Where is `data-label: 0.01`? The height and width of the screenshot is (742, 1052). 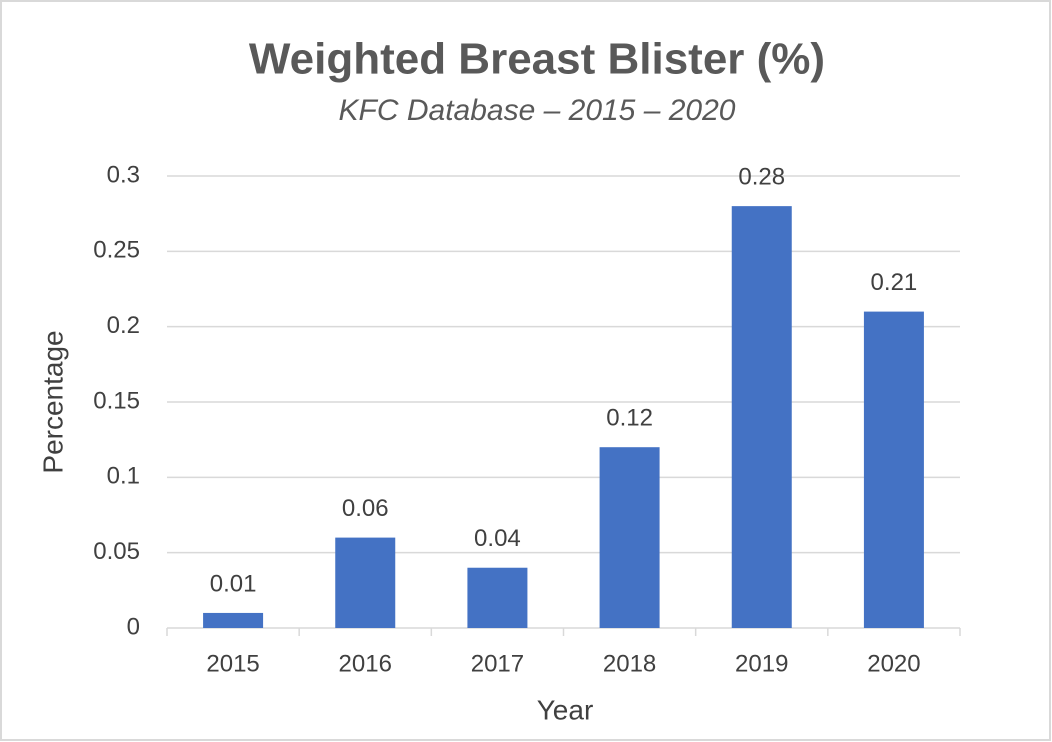 data-label: 0.01 is located at coordinates (233, 583).